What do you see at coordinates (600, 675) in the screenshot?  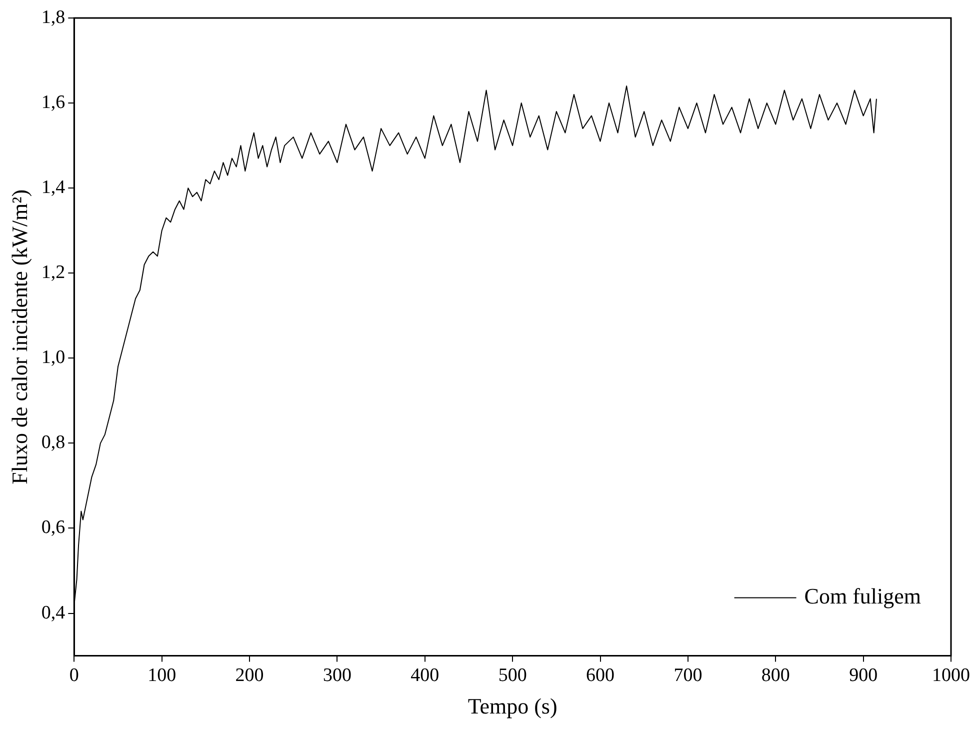 I see `x-tick-label: 600` at bounding box center [600, 675].